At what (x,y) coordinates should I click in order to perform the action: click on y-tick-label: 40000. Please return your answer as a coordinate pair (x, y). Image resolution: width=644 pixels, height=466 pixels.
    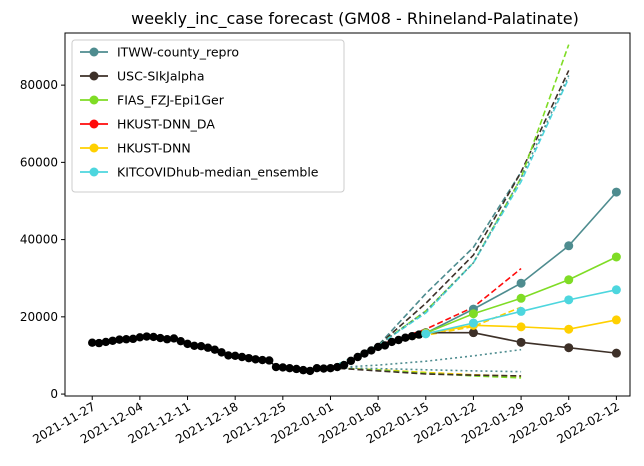
    Looking at the image, I should click on (39, 240).